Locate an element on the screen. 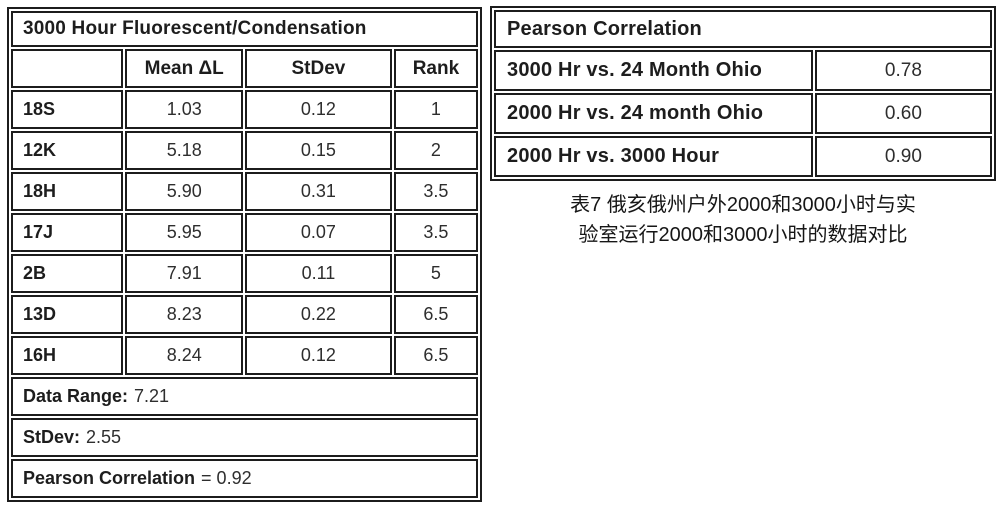 This screenshot has height=513, width=1000. table6-col-header-stdev: StDev is located at coordinates (318, 68).